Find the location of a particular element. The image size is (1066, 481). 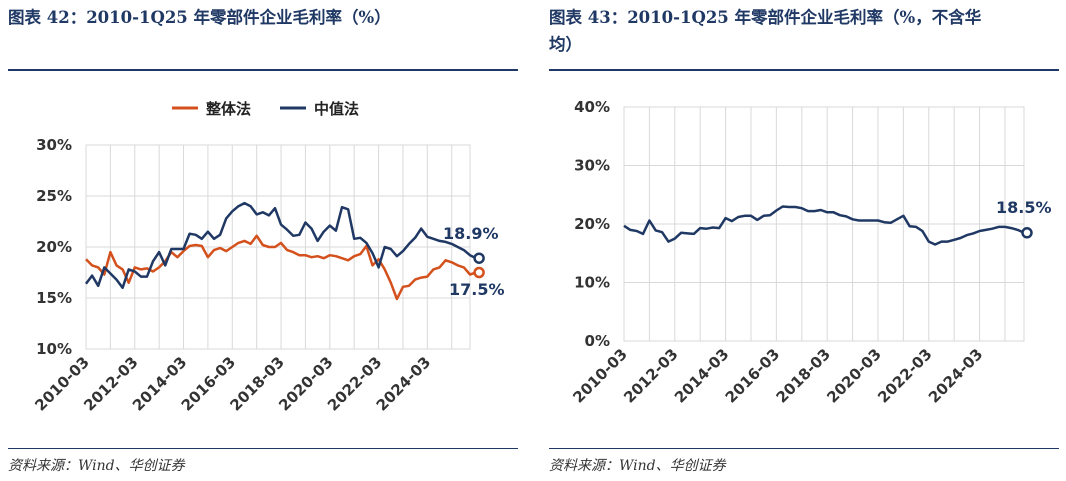

left-end-label-series-a: 17.5% is located at coordinates (477, 289).